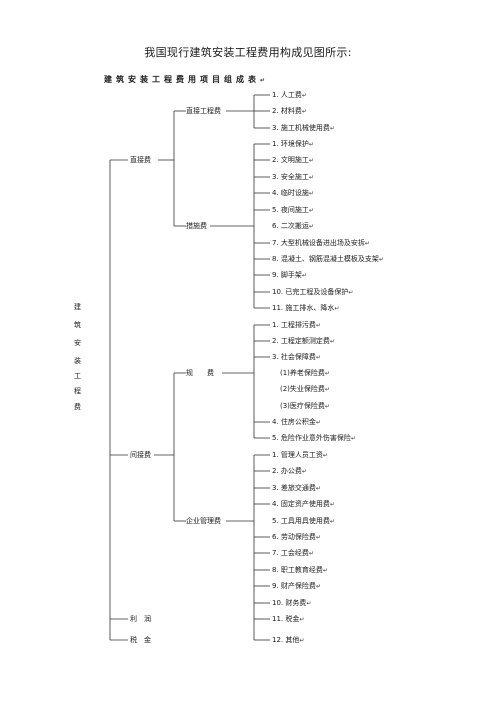  What do you see at coordinates (140, 619) in the screenshot?
I see `level1-profit: 利 润` at bounding box center [140, 619].